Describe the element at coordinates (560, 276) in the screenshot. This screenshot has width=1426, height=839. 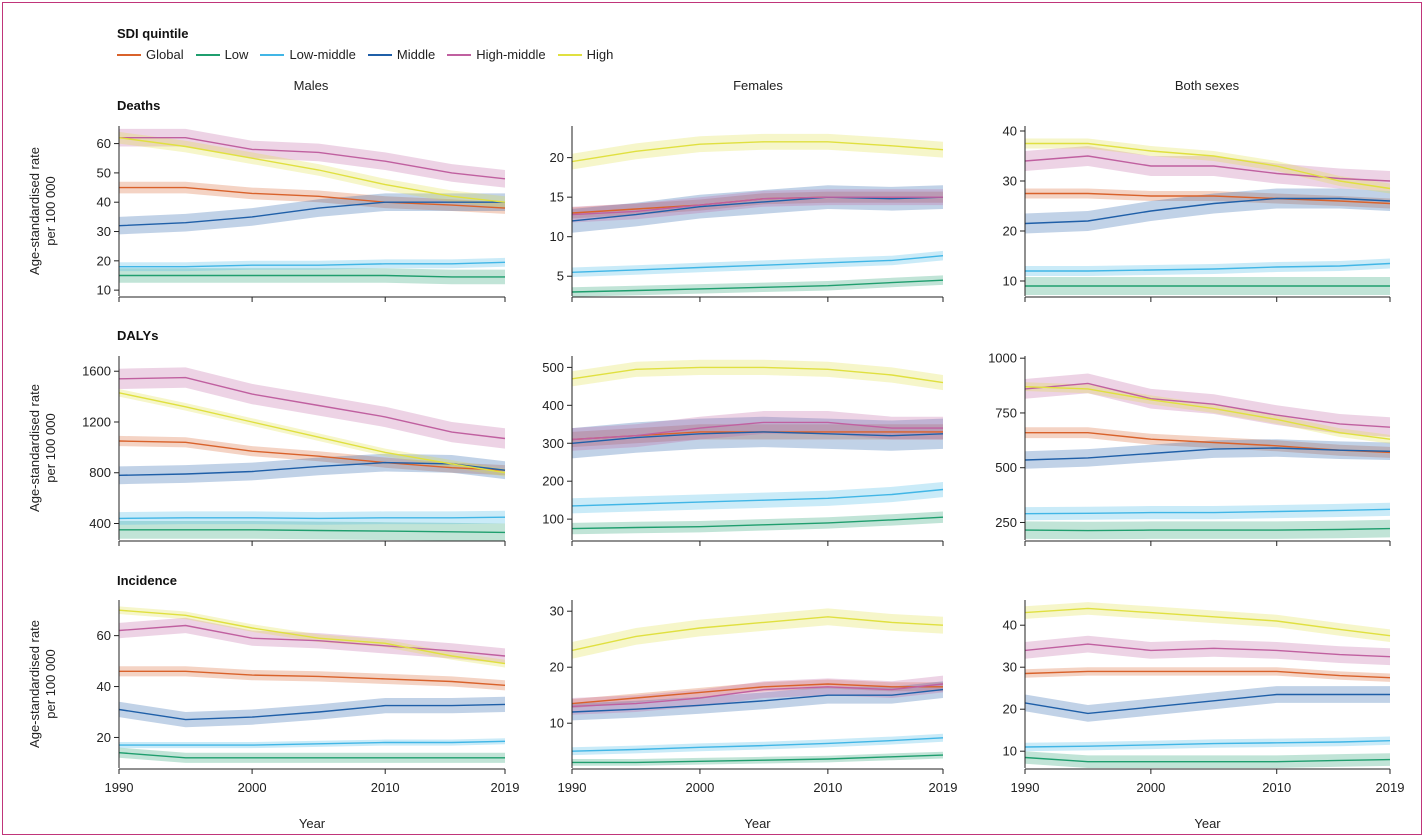
I see `y-tick-label: 5` at that location.